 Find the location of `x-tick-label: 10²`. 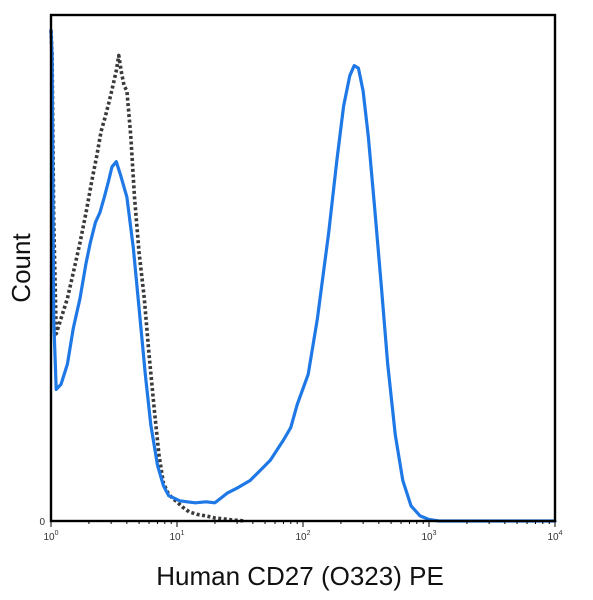

x-tick-label: 10² is located at coordinates (302, 536).